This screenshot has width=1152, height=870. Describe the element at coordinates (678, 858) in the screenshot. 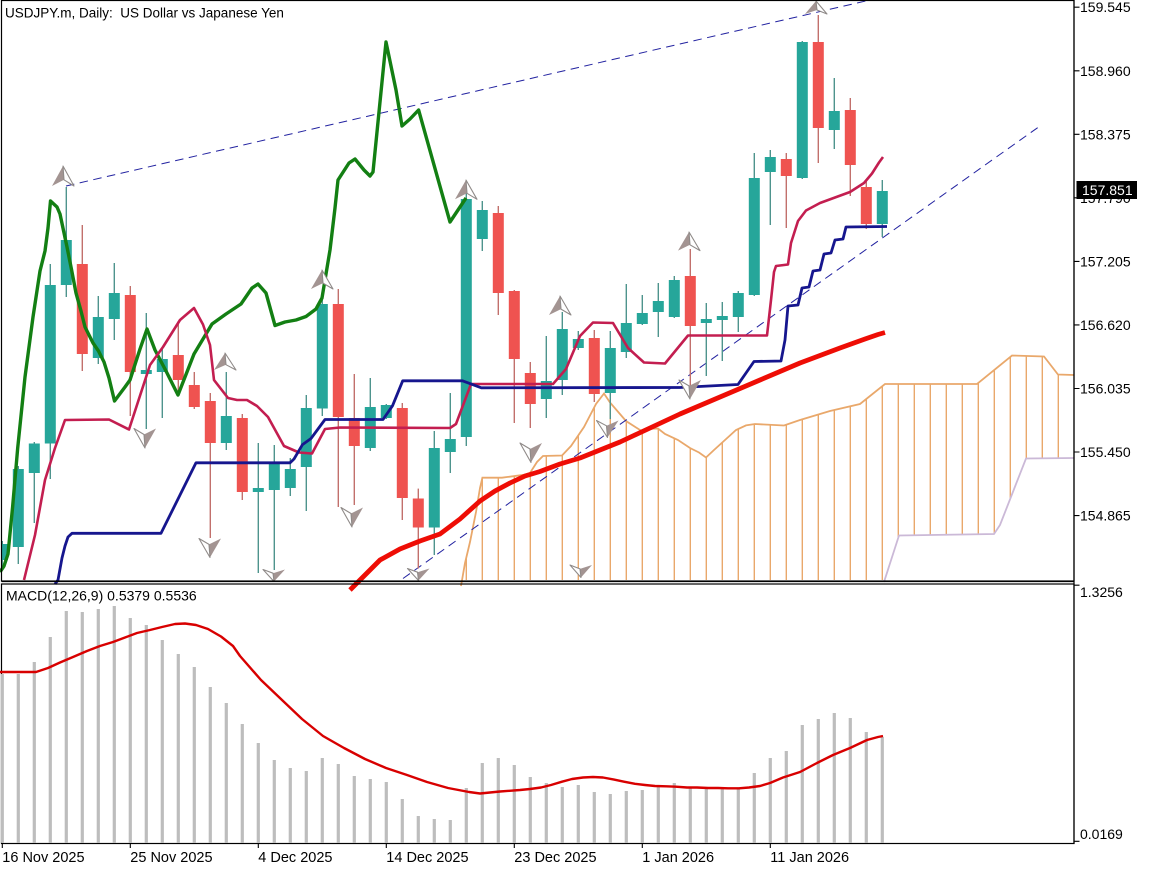

I see `svg-text: 1 Jan 2026` at that location.